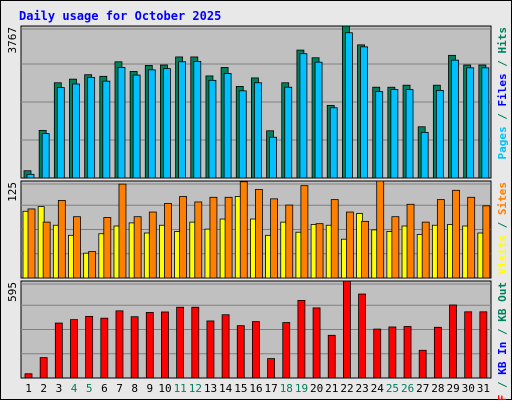  I want to click on legend-entry: KB In, so click(502, 358).